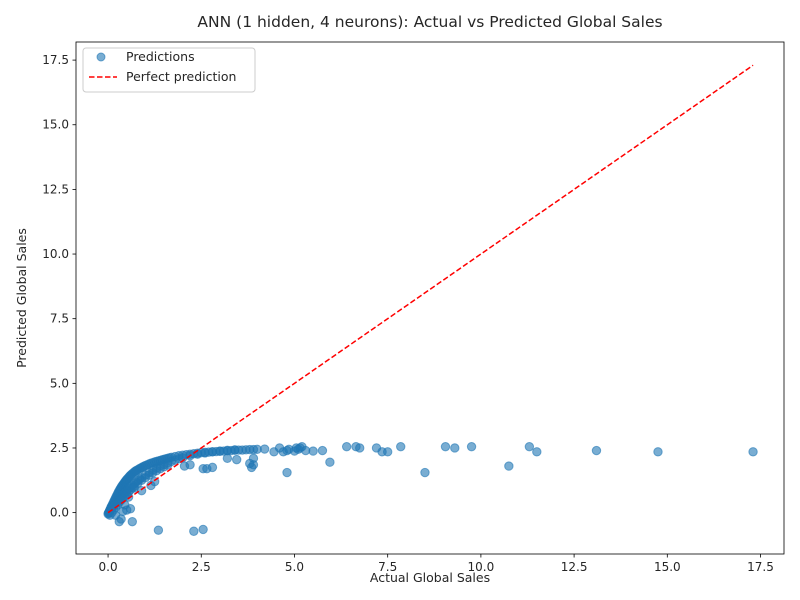  I want to click on legend-label-perfect-prediction: Perfect prediction, so click(181, 76).